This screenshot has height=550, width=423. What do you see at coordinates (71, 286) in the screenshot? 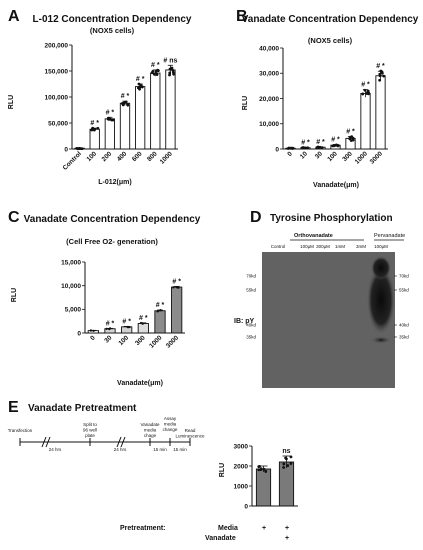
I see `y-tick-label: 10,000` at bounding box center [71, 286].